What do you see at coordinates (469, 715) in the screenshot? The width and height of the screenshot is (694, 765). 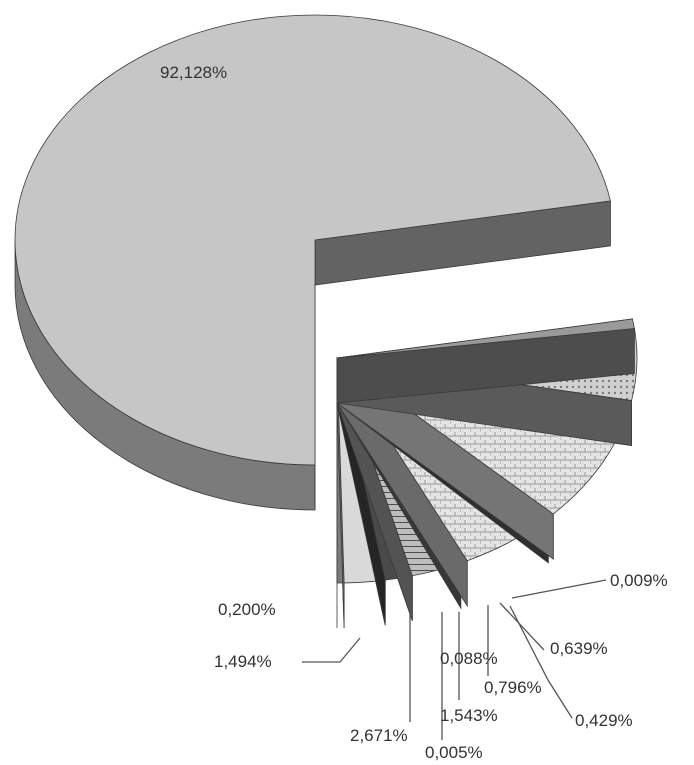 I see `slice-label: 1,543%` at bounding box center [469, 715].